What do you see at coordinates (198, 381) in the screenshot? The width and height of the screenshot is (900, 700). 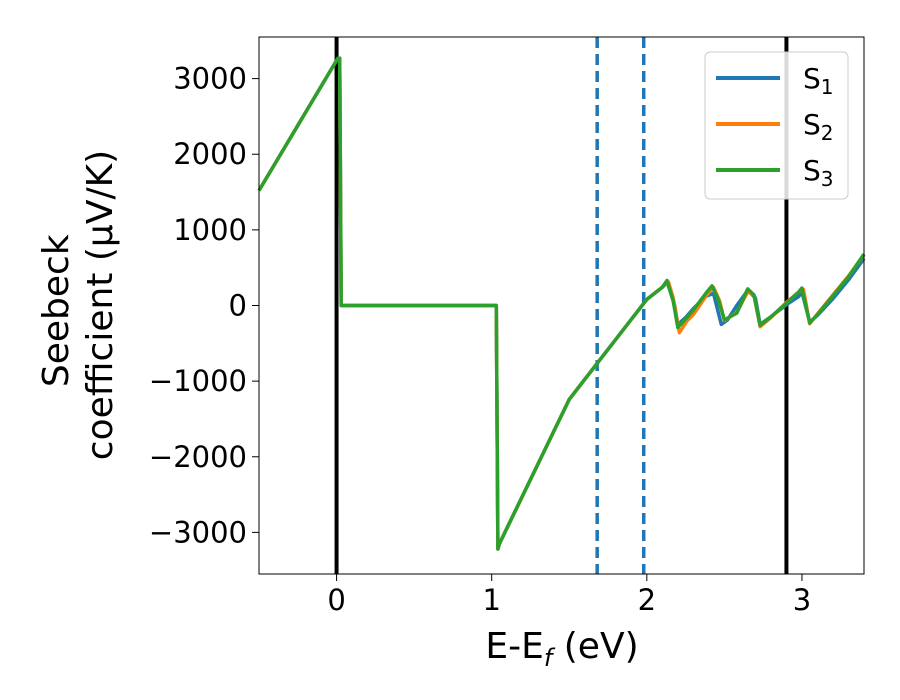 I see `y-tick-label: −1000` at bounding box center [198, 381].